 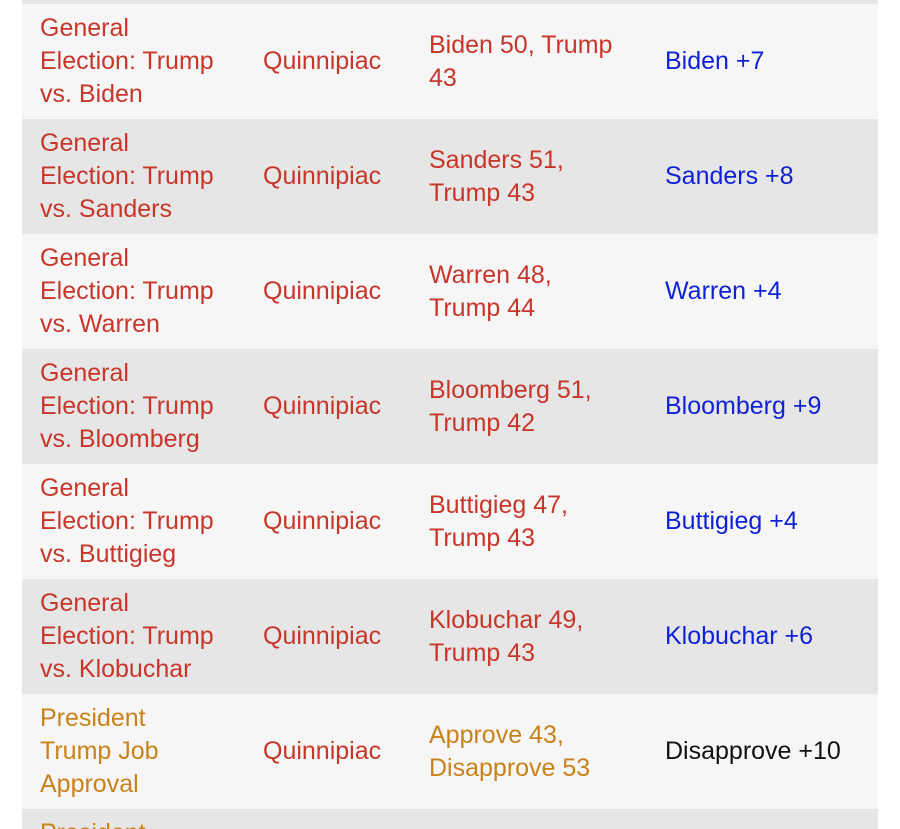 I want to click on race-line: Approval, so click(x=89, y=784).